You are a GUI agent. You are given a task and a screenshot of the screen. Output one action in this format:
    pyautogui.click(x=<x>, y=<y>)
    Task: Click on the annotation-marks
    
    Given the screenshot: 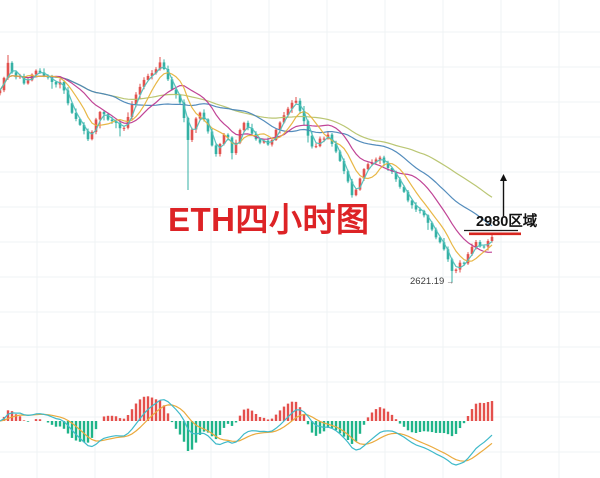 What is the action you would take?
    pyautogui.click(x=492, y=205)
    